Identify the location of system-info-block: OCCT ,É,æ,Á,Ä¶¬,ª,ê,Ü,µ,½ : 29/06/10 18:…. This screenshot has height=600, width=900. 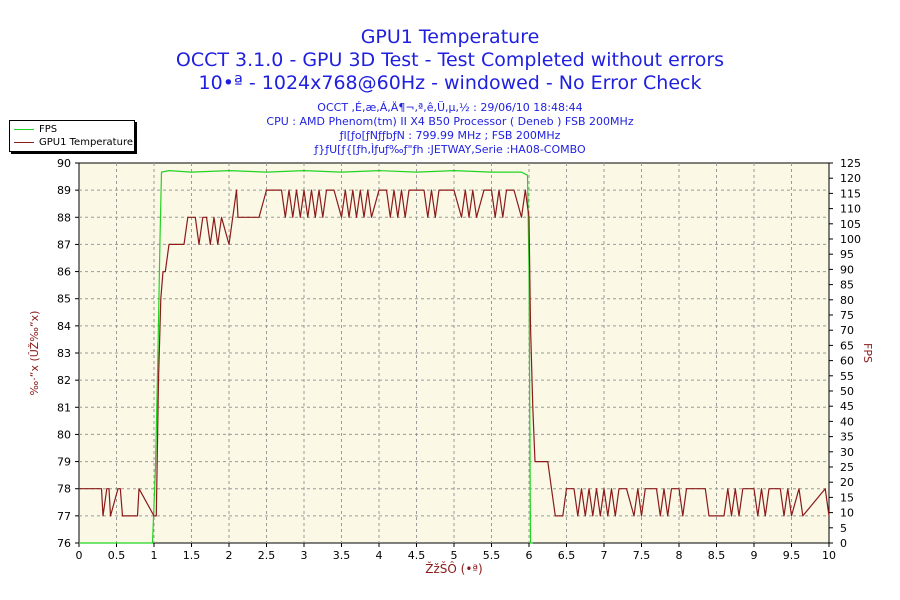
(450, 129).